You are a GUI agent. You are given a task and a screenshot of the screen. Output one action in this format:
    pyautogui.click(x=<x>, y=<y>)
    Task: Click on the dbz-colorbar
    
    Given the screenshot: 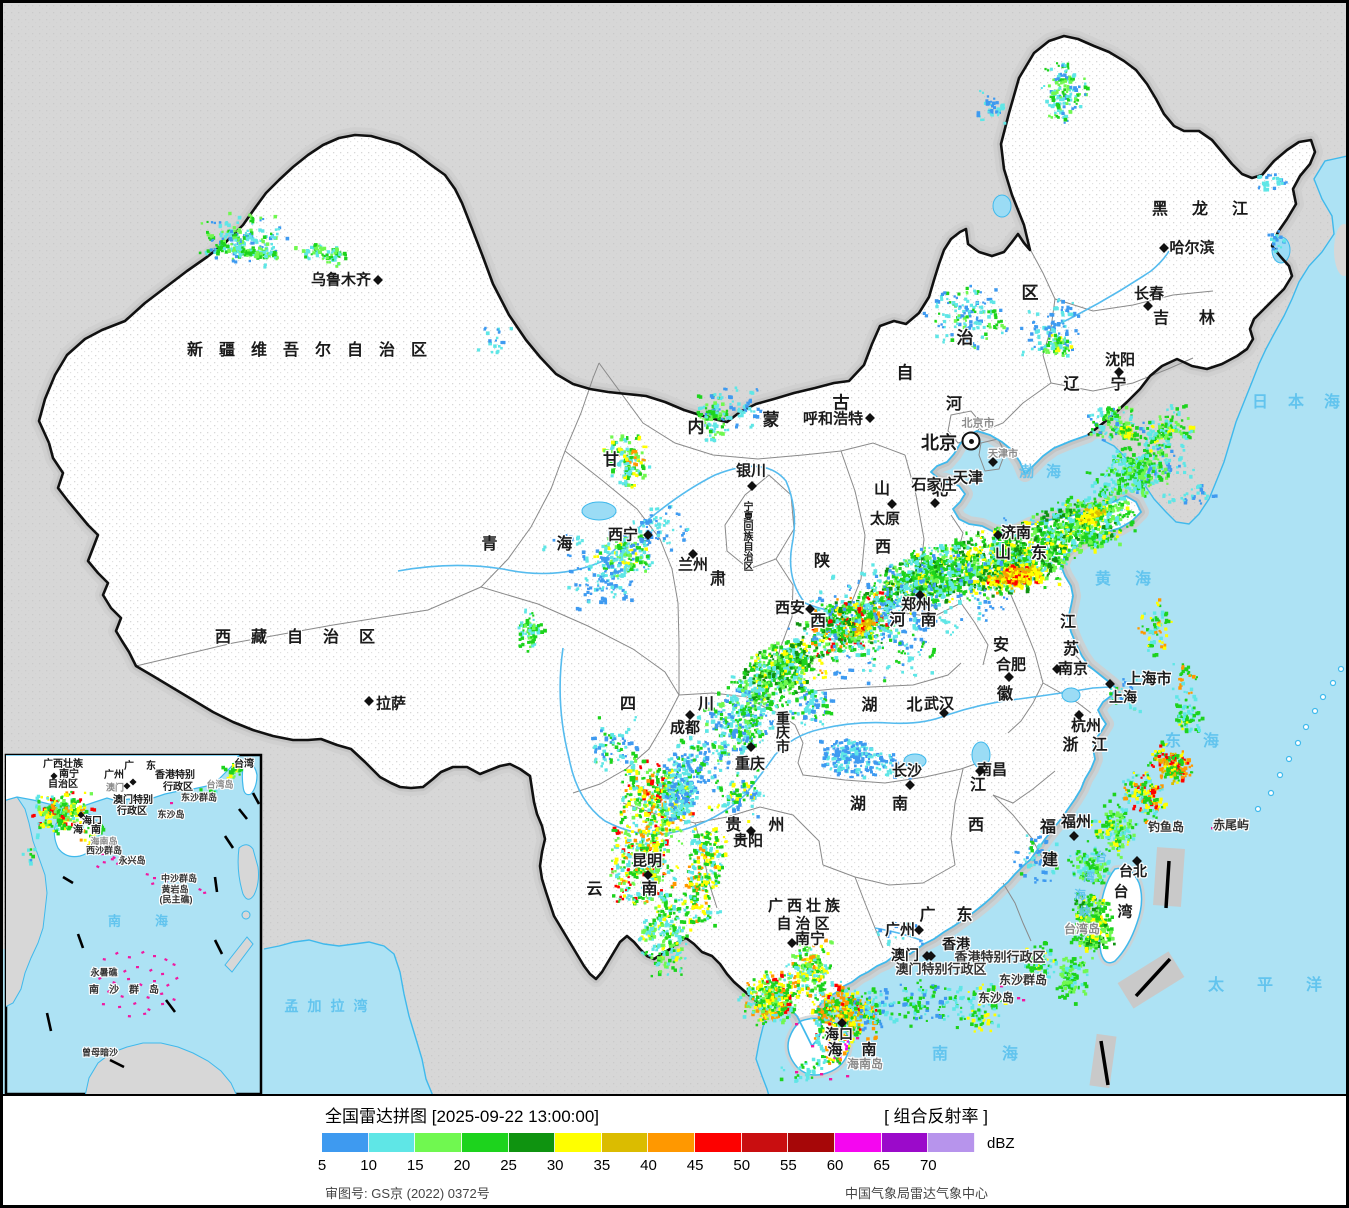 What is the action you would take?
    pyautogui.click(x=648, y=1142)
    